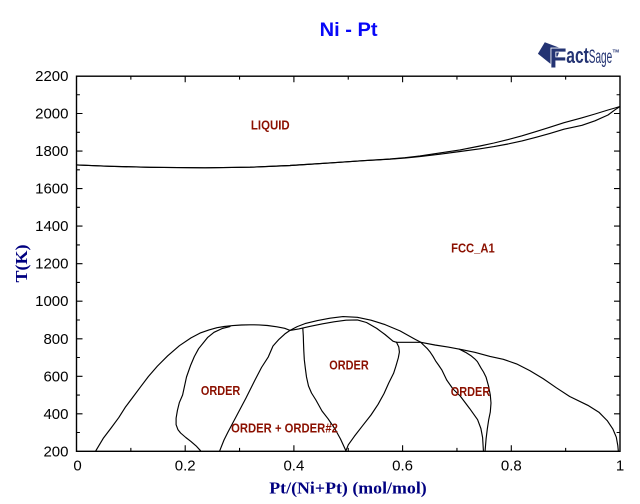  I want to click on svg-text: TM, so click(616, 51).